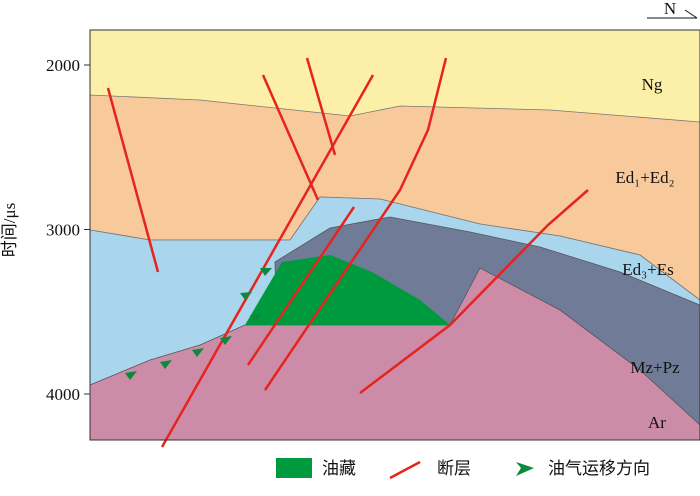 This screenshot has width=700, height=496. What do you see at coordinates (670, 9) in the screenshot?
I see `north-label: N` at bounding box center [670, 9].